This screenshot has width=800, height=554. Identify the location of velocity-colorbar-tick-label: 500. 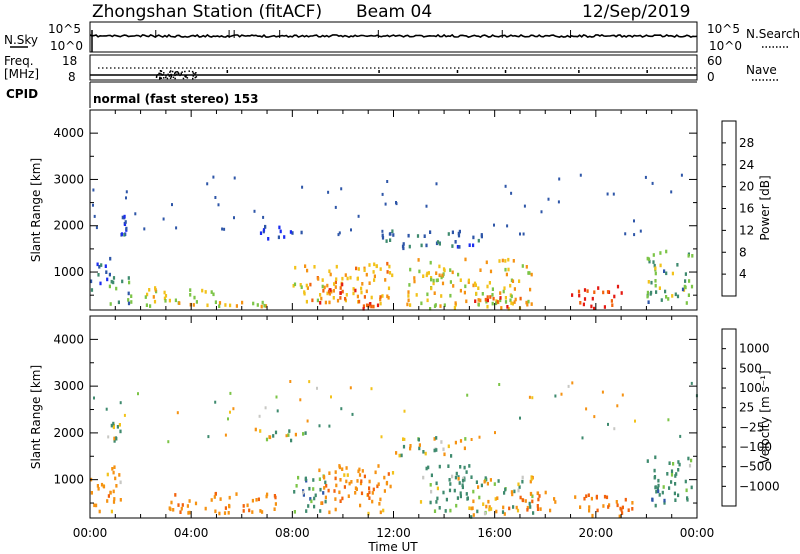
(750, 368).